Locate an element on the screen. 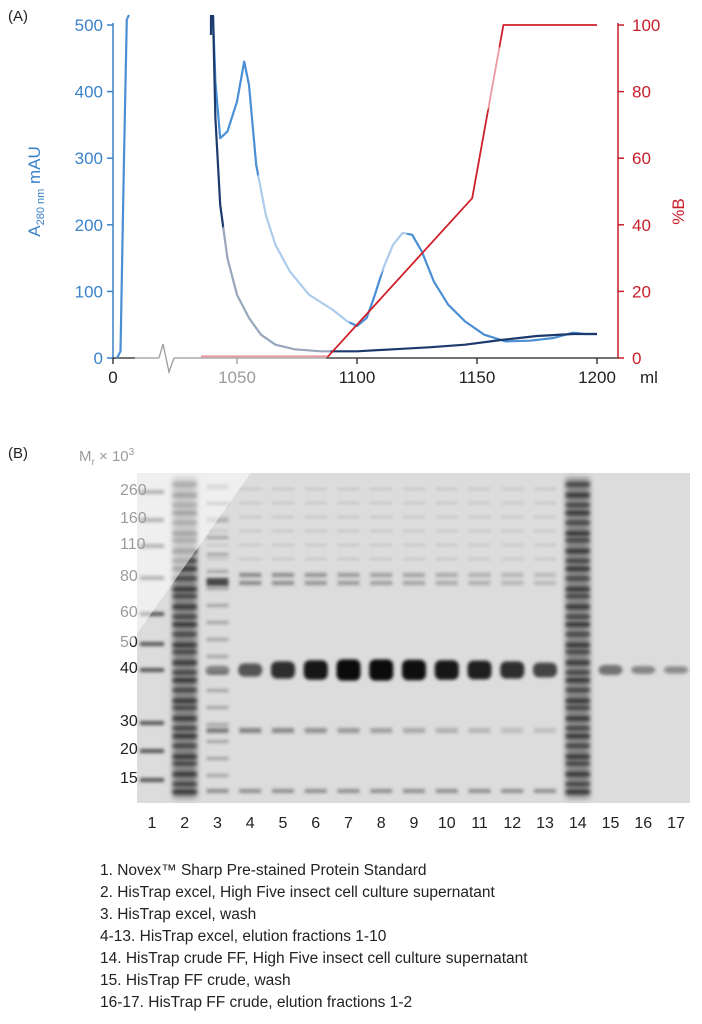 The width and height of the screenshot is (702, 1024). lane-number: 5 is located at coordinates (283, 823).